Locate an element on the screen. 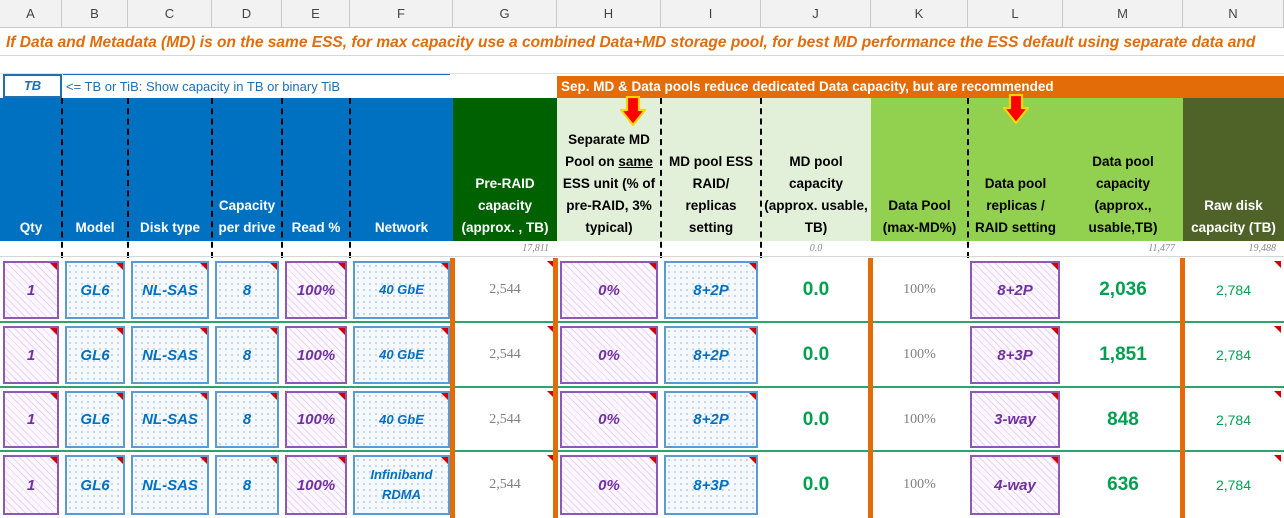 The height and width of the screenshot is (518, 1284). header-data-capacity: Data pool capacity (approx., usable,TB) is located at coordinates (1123, 169).